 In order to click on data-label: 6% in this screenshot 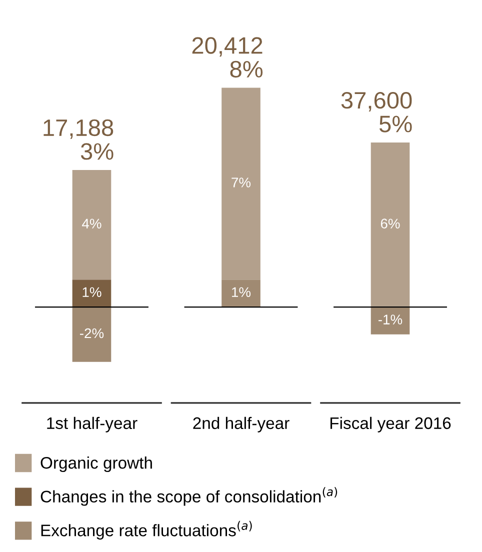, I will do `click(390, 223)`.